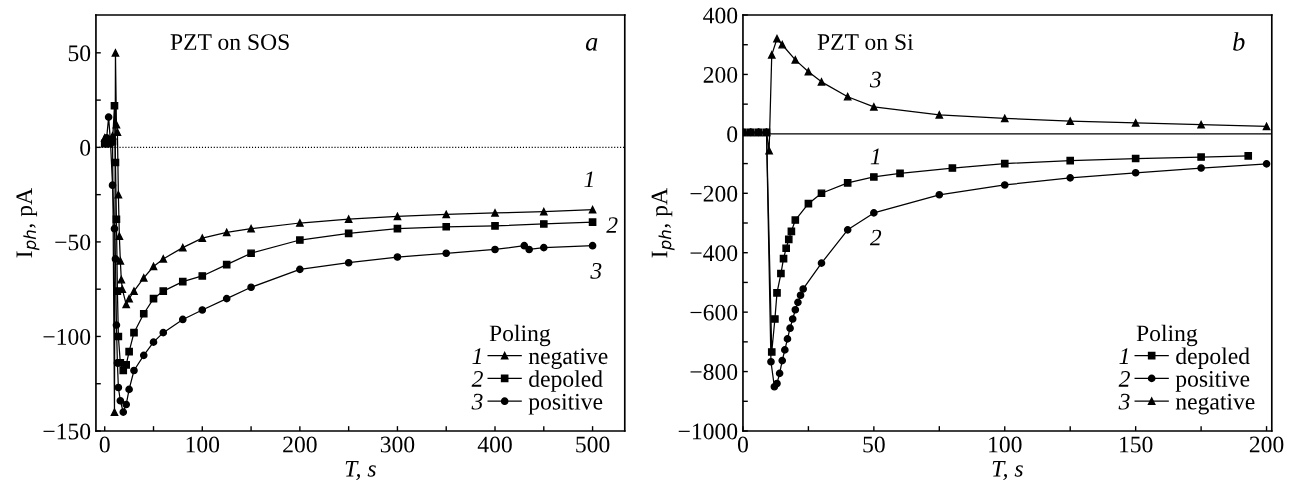 The image size is (1293, 497). Describe the element at coordinates (494, 444) in the screenshot. I see `x-tick-label: 400` at that location.